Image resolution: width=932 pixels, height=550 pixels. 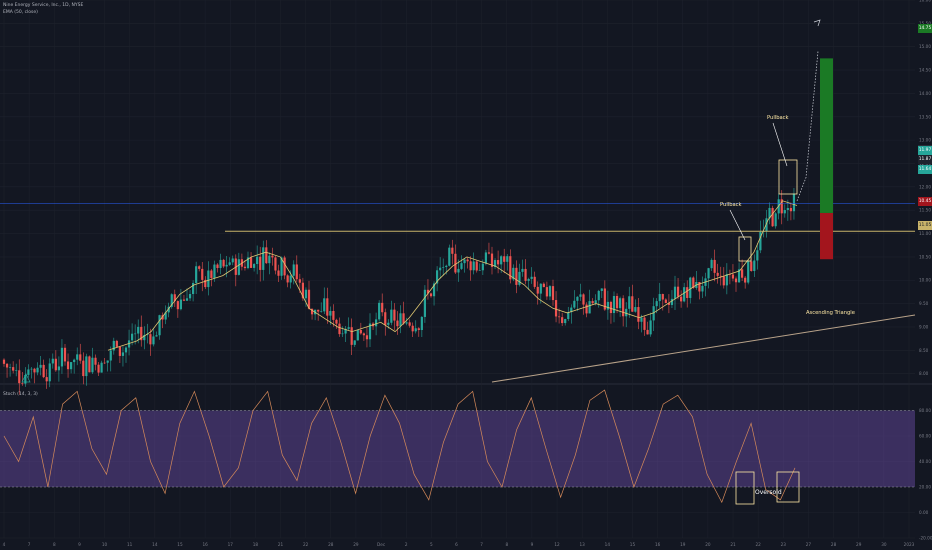 I want to click on oscillator-axis: 80.00 60.00 40.00 20.00 0.00 -20.00, so click(x=925, y=474).